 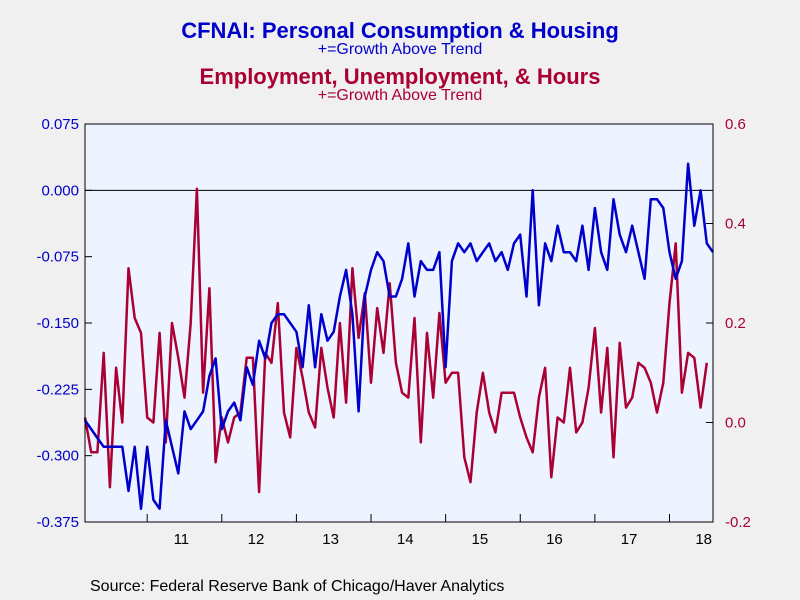 What do you see at coordinates (400, 95) in the screenshot?
I see `chart-subtitle-2: +=Growth Above Trend` at bounding box center [400, 95].